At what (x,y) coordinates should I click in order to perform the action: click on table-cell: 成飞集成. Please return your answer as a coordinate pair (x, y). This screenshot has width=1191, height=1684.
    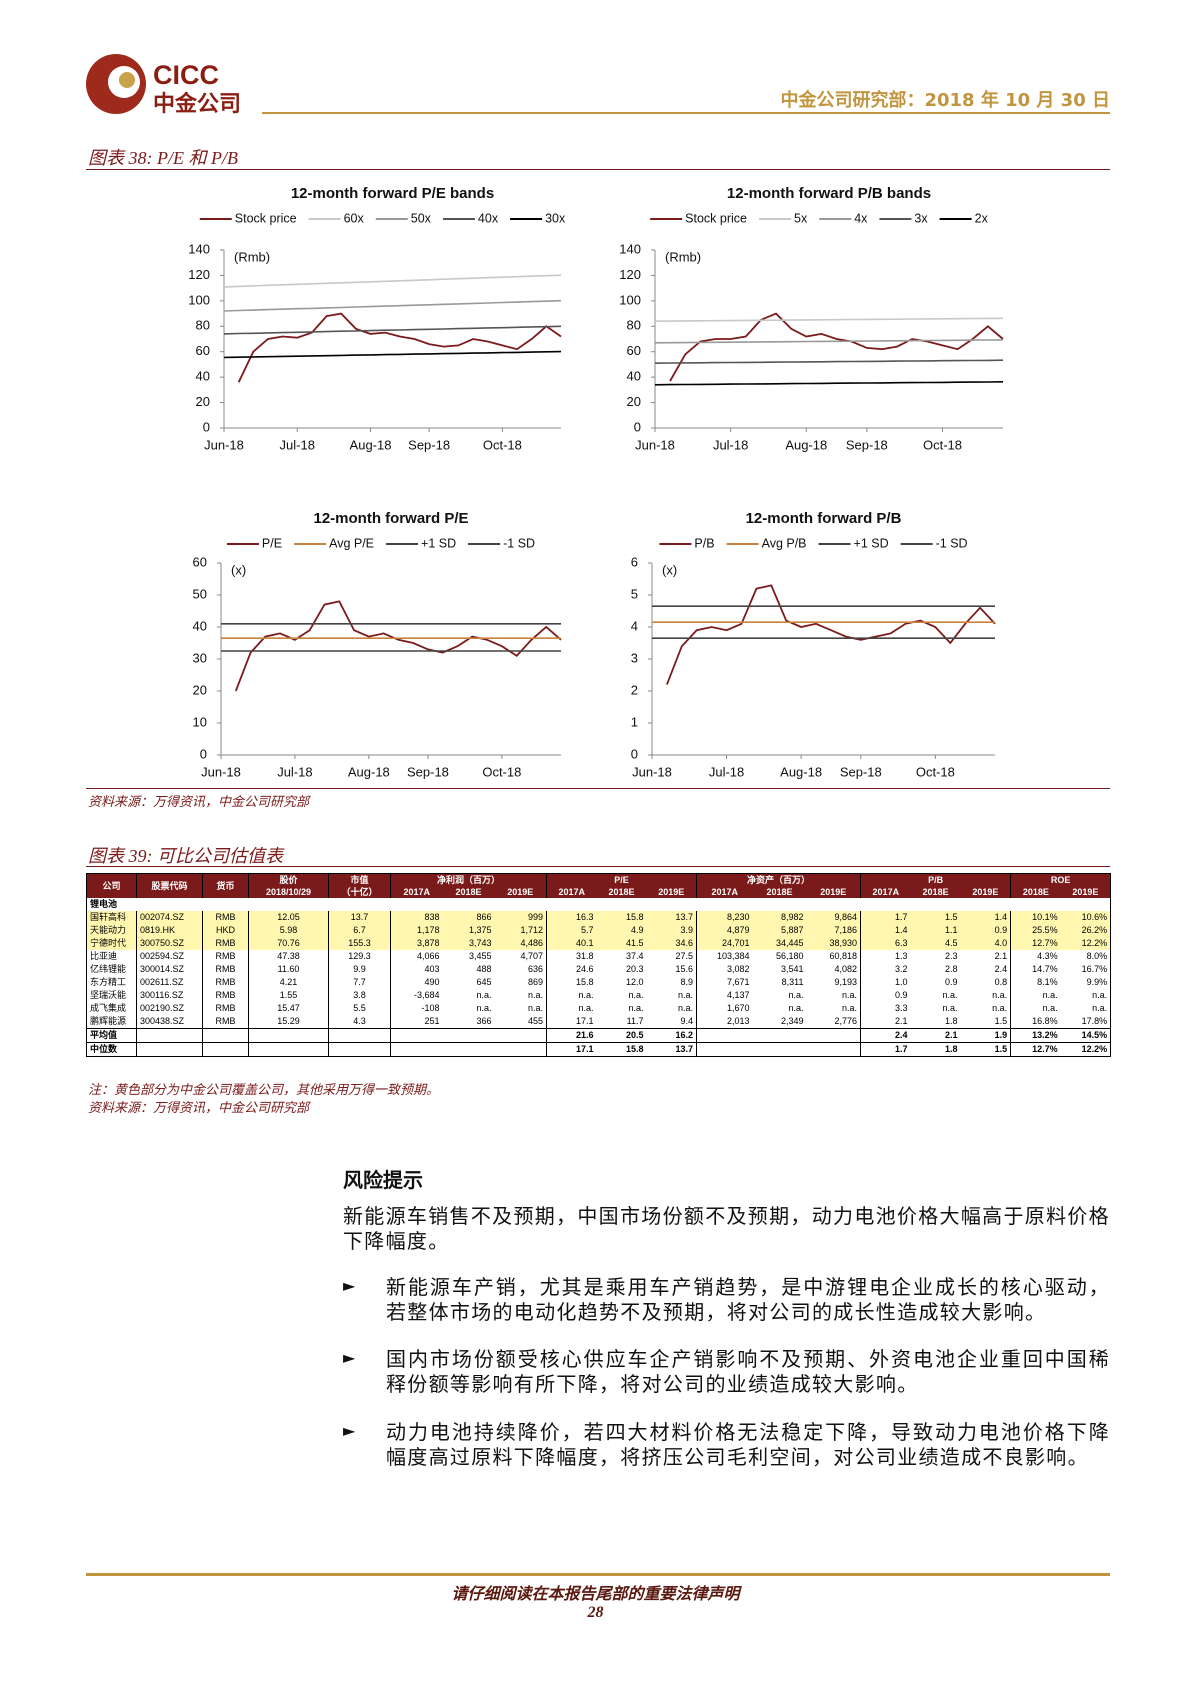
    Looking at the image, I should click on (111, 1008).